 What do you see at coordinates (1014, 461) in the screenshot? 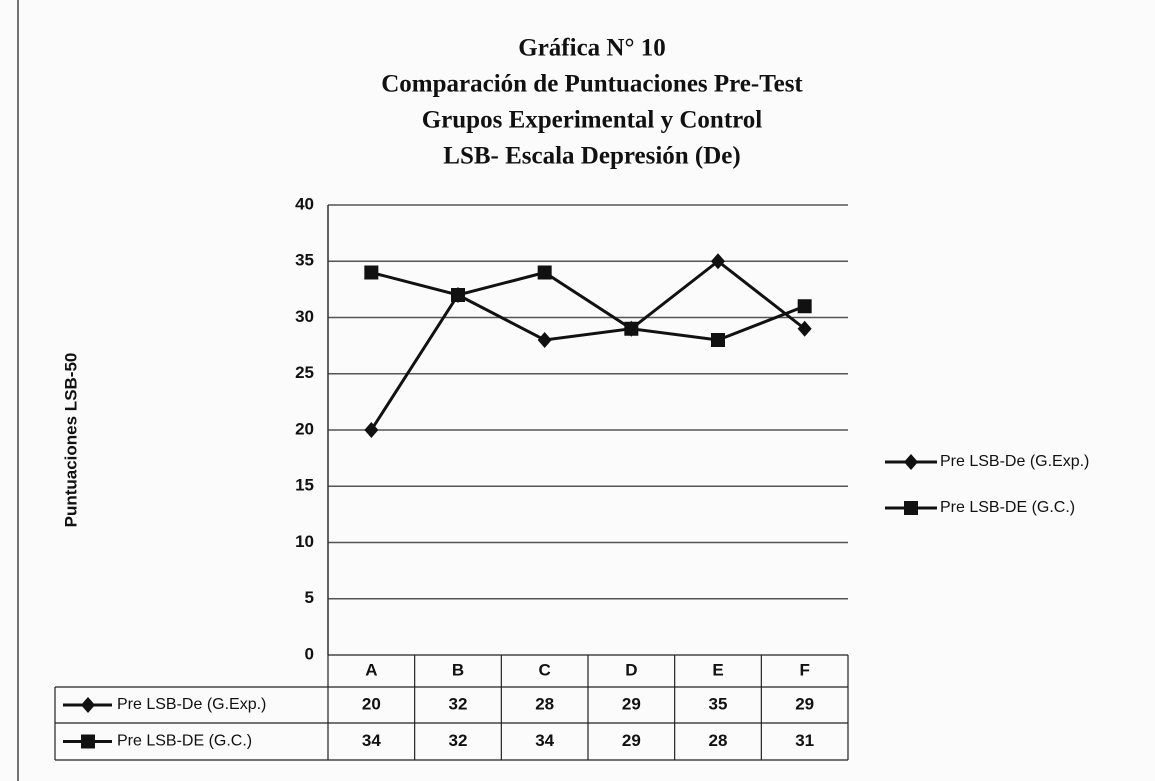
I see `legend-label: Pre LSB-De (G.Exp.)` at bounding box center [1014, 461].